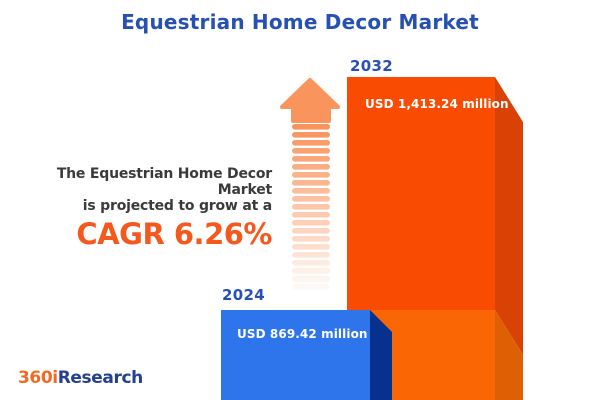 Image resolution: width=600 pixels, height=400 pixels. What do you see at coordinates (177, 206) in the screenshot?
I see `annotation-line2: is projected to grow at a` at bounding box center [177, 206].